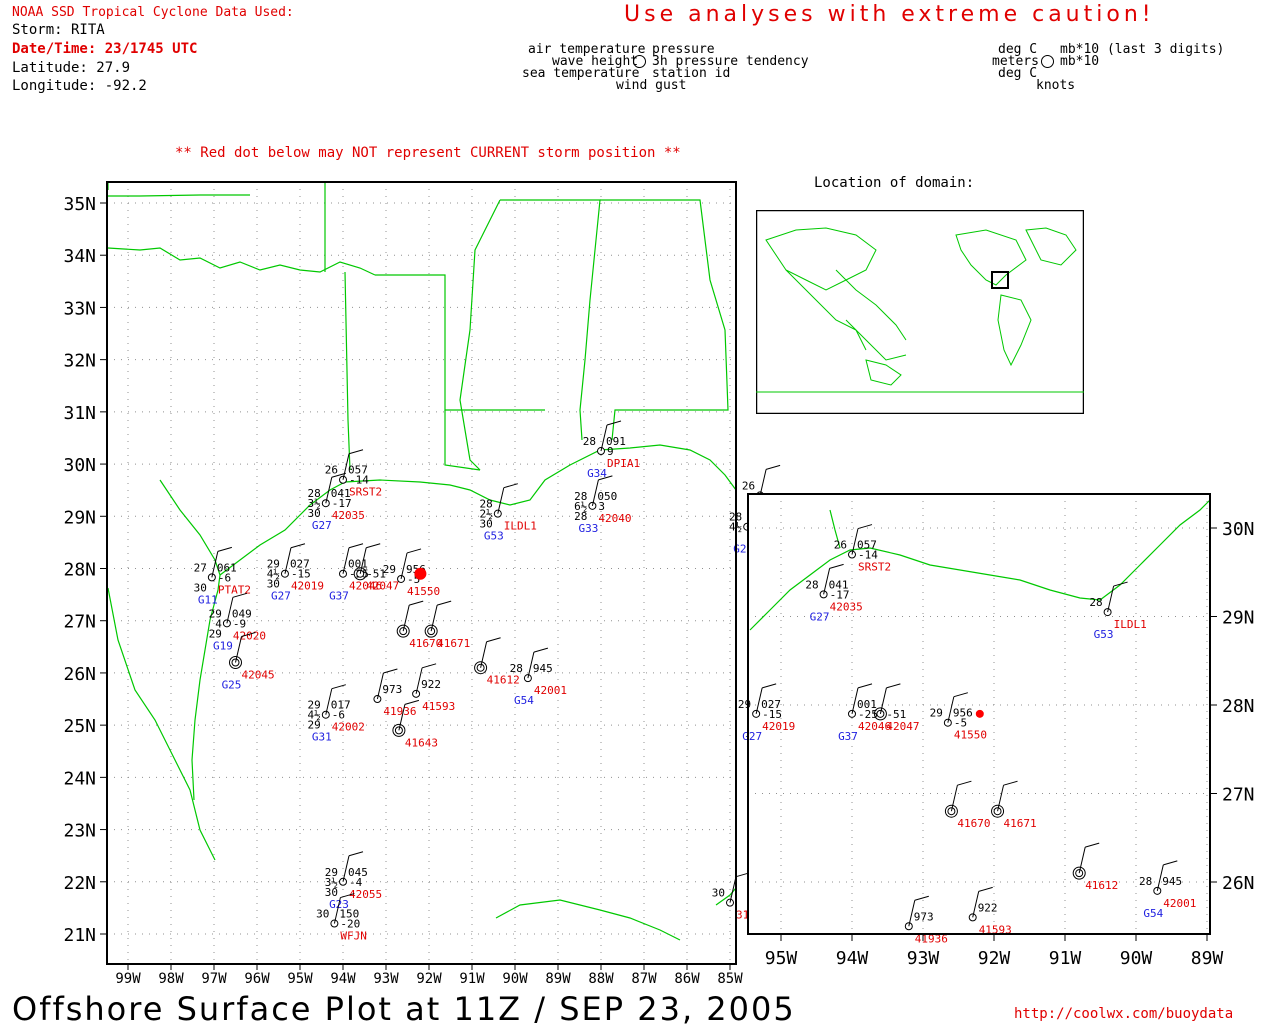 Image resolution: width=1280 pixels, height=1028 pixels. I want to click on inset-title: Location of domain:, so click(894, 183).